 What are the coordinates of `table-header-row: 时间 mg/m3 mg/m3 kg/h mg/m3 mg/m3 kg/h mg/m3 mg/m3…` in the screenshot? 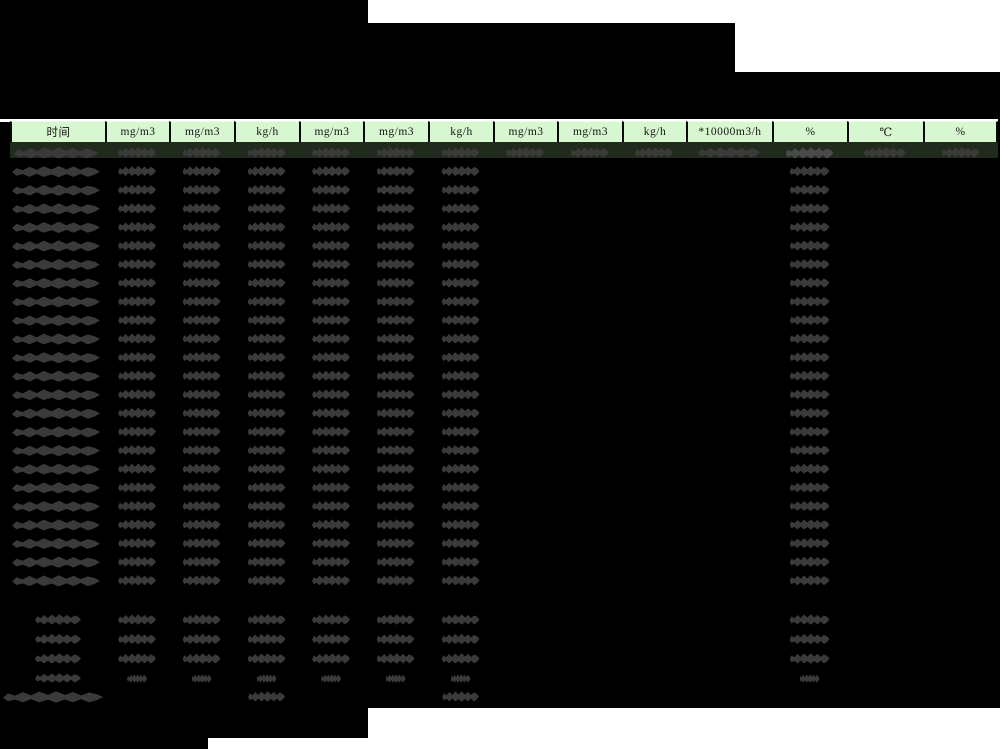 It's located at (500, 131).